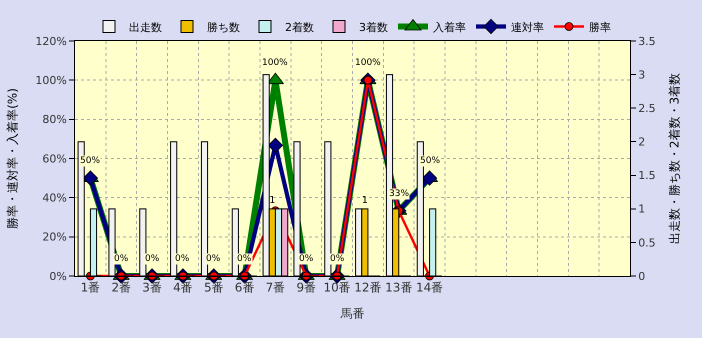 This screenshot has width=702, height=338. What do you see at coordinates (121, 287) in the screenshot?
I see `x-tick-label: 2番` at bounding box center [121, 287].